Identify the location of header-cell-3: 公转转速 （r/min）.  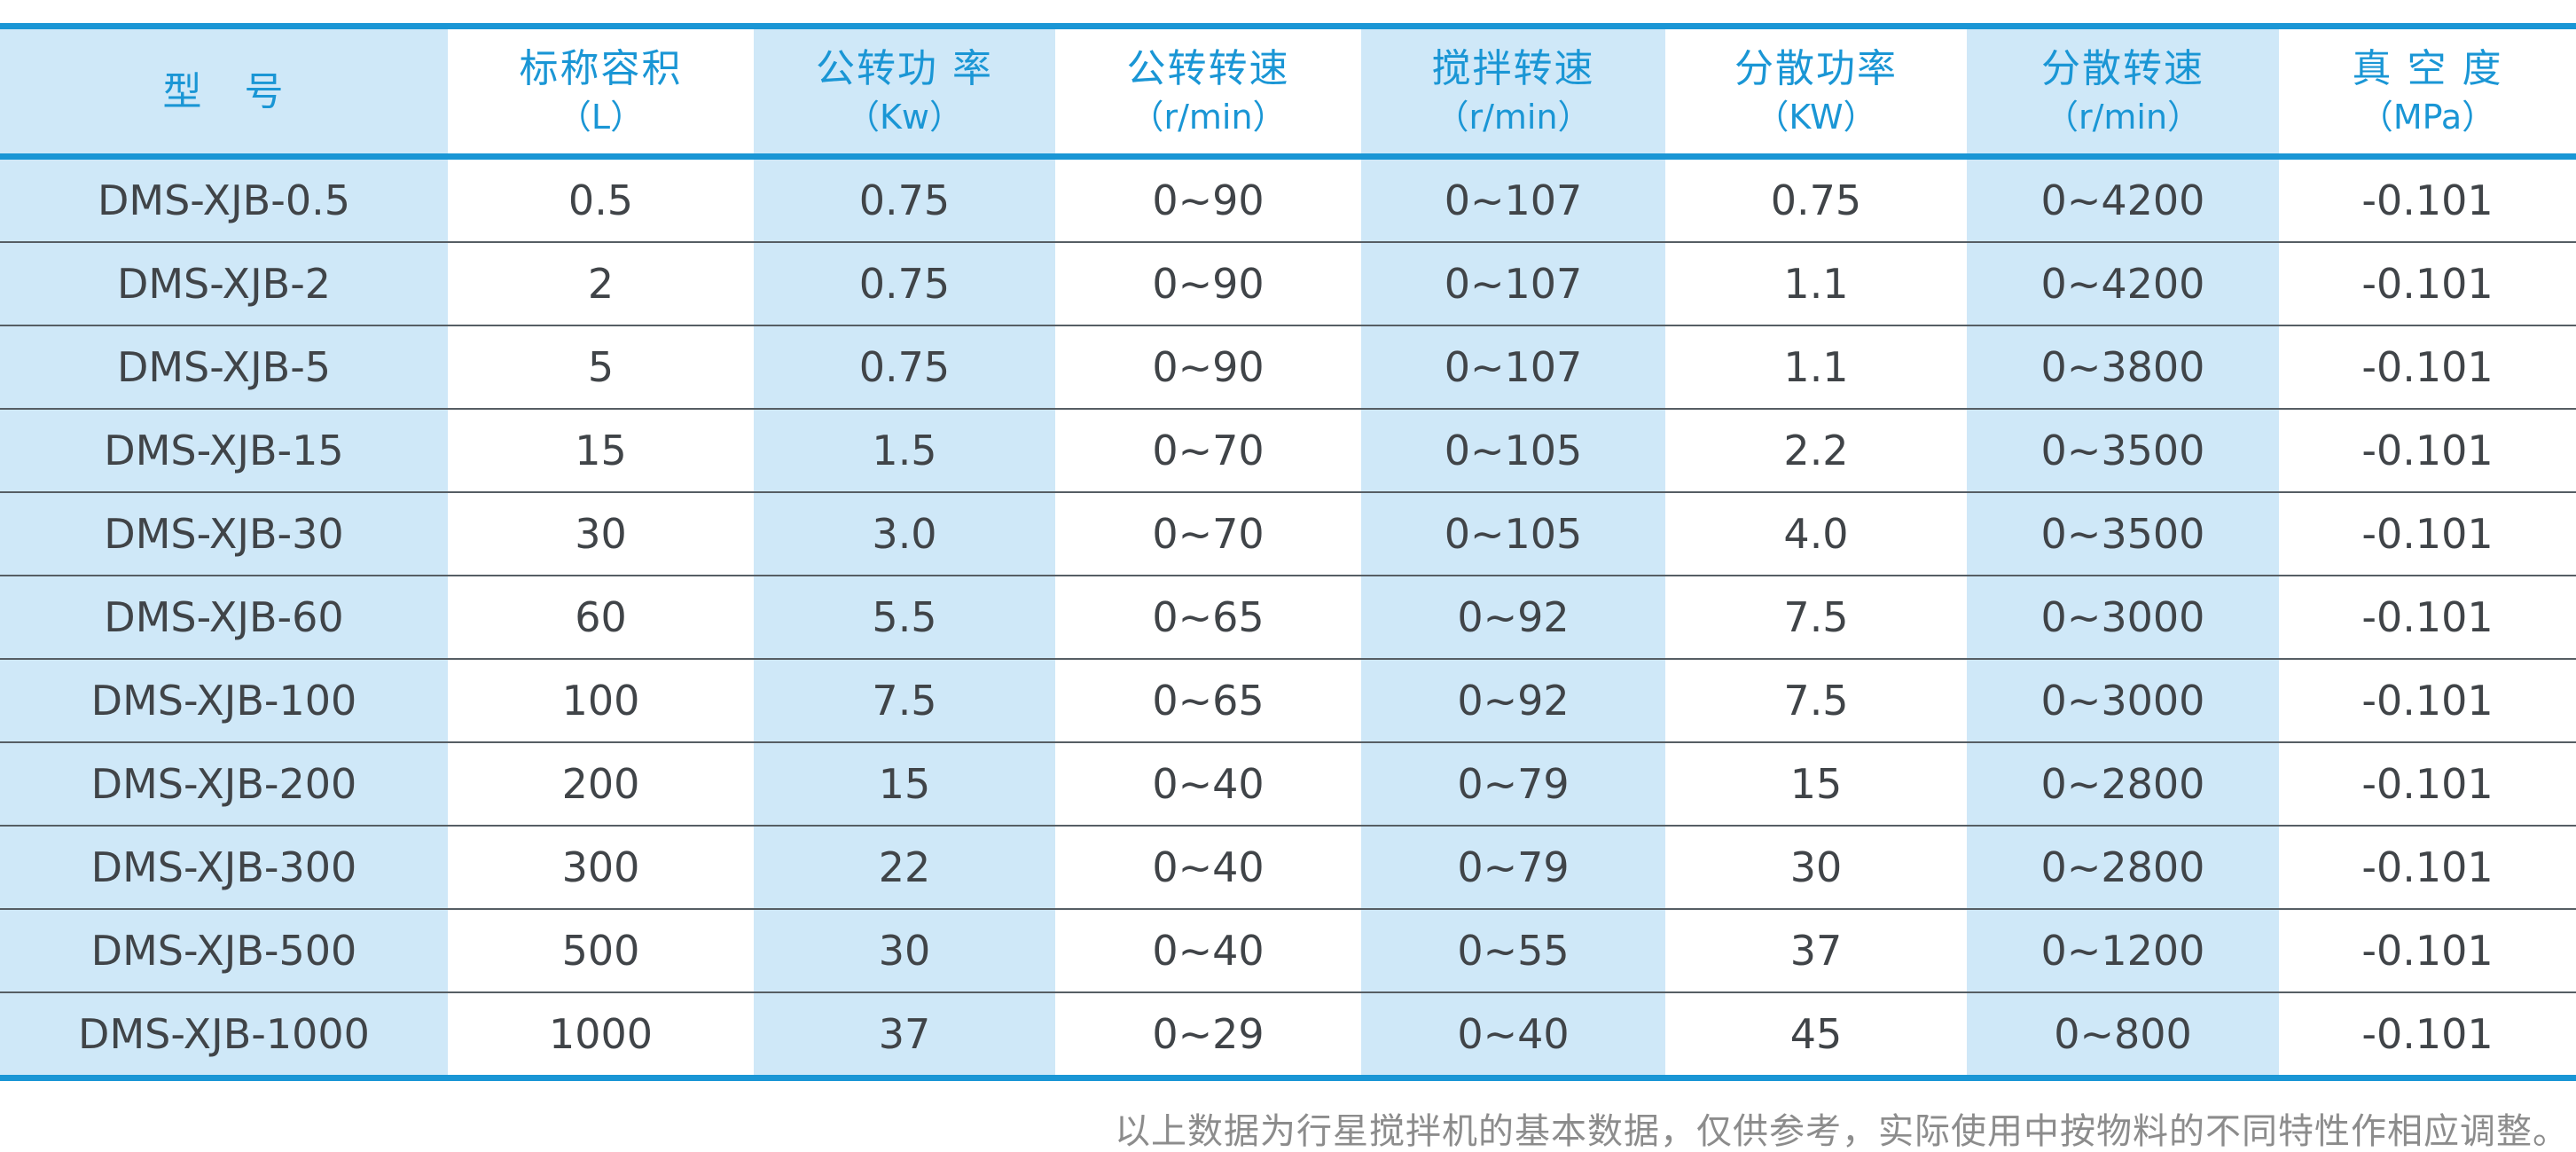
(1208, 93).